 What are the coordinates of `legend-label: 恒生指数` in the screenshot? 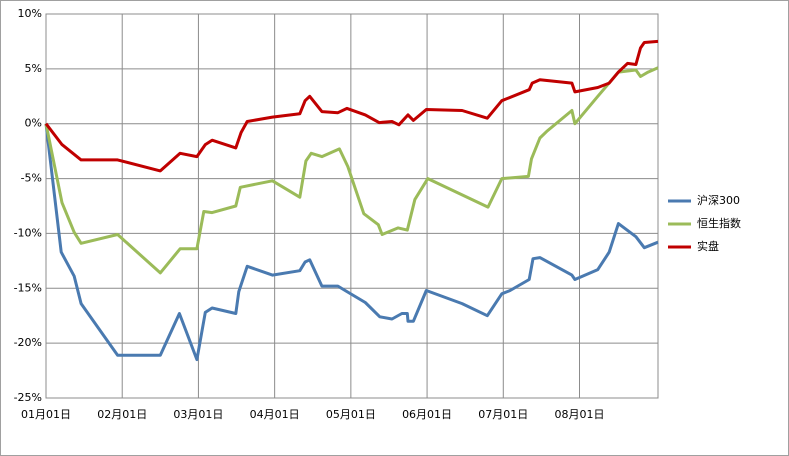 It's located at (719, 223).